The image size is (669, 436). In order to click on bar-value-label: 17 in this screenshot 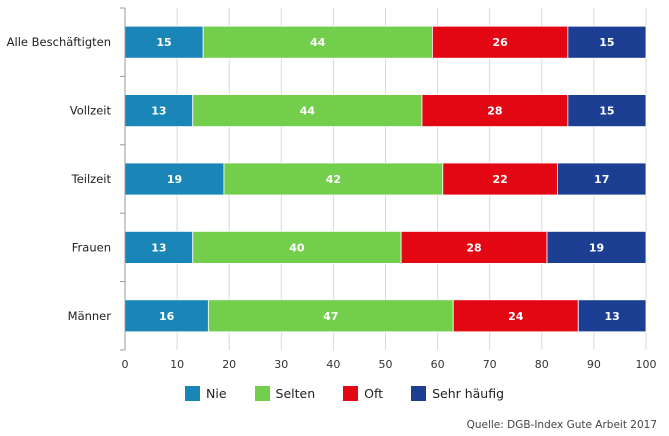, I will do `click(601, 179)`.